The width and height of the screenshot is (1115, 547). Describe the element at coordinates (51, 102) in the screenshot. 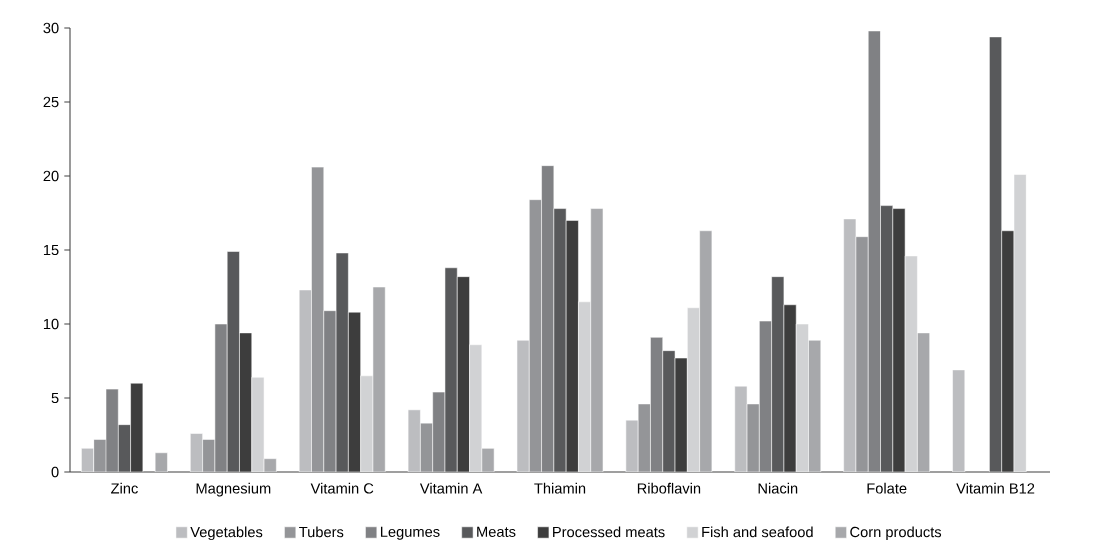

I see `y-tick-label: 25` at that location.